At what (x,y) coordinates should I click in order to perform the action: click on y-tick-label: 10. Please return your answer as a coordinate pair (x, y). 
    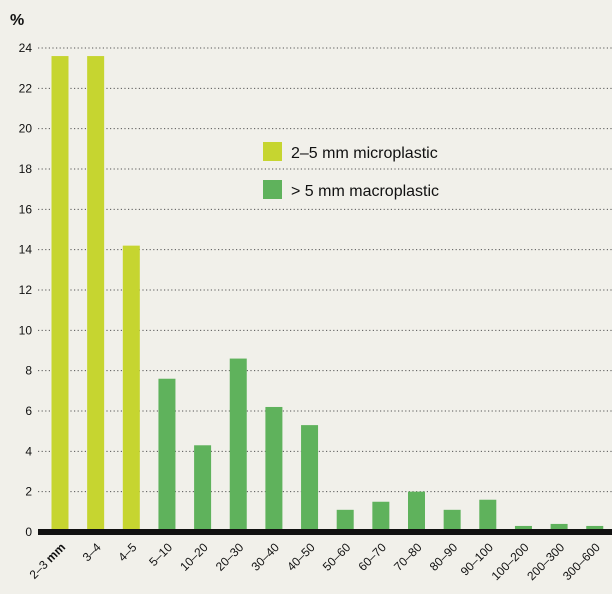
    Looking at the image, I should click on (26, 330).